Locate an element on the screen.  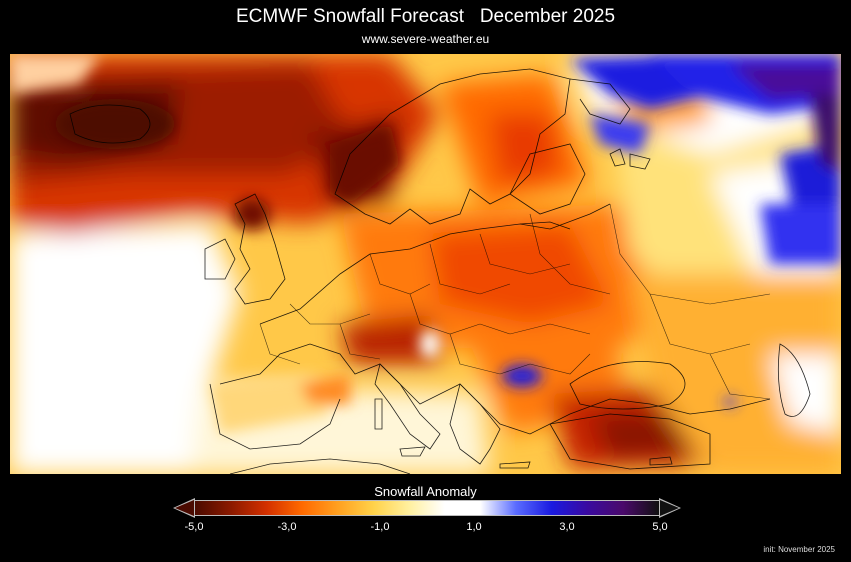
colorbar-arrow-right is located at coordinates (669, 508).